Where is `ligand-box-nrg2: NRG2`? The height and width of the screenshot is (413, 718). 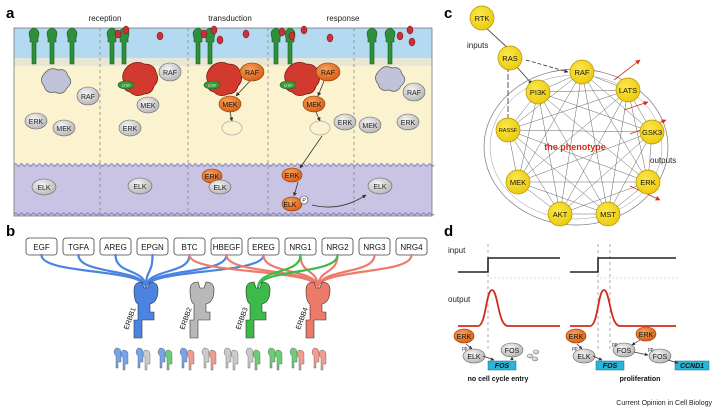
ligand-box-nrg2: NRG2 is located at coordinates (337, 246).